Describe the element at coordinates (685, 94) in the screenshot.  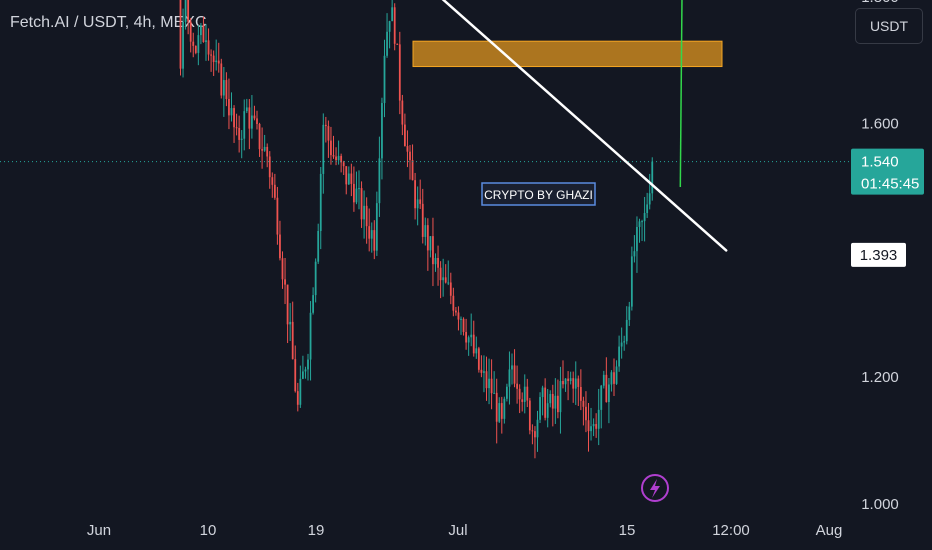
I see `target-arrow` at that location.